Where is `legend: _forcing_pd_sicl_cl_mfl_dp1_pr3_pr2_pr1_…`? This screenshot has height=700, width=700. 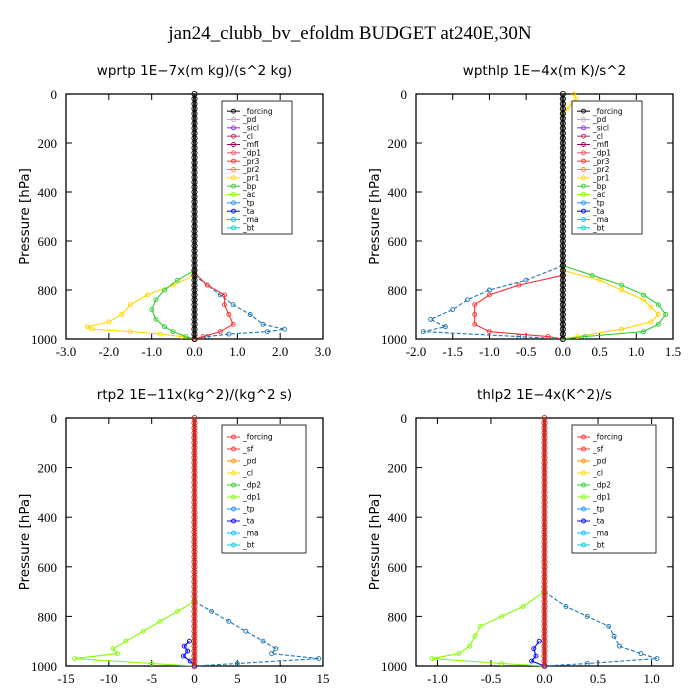
legend: _forcing_pd_sicl_cl_mfl_dp1_pr3_pr2_pr1_… is located at coordinates (607, 167).